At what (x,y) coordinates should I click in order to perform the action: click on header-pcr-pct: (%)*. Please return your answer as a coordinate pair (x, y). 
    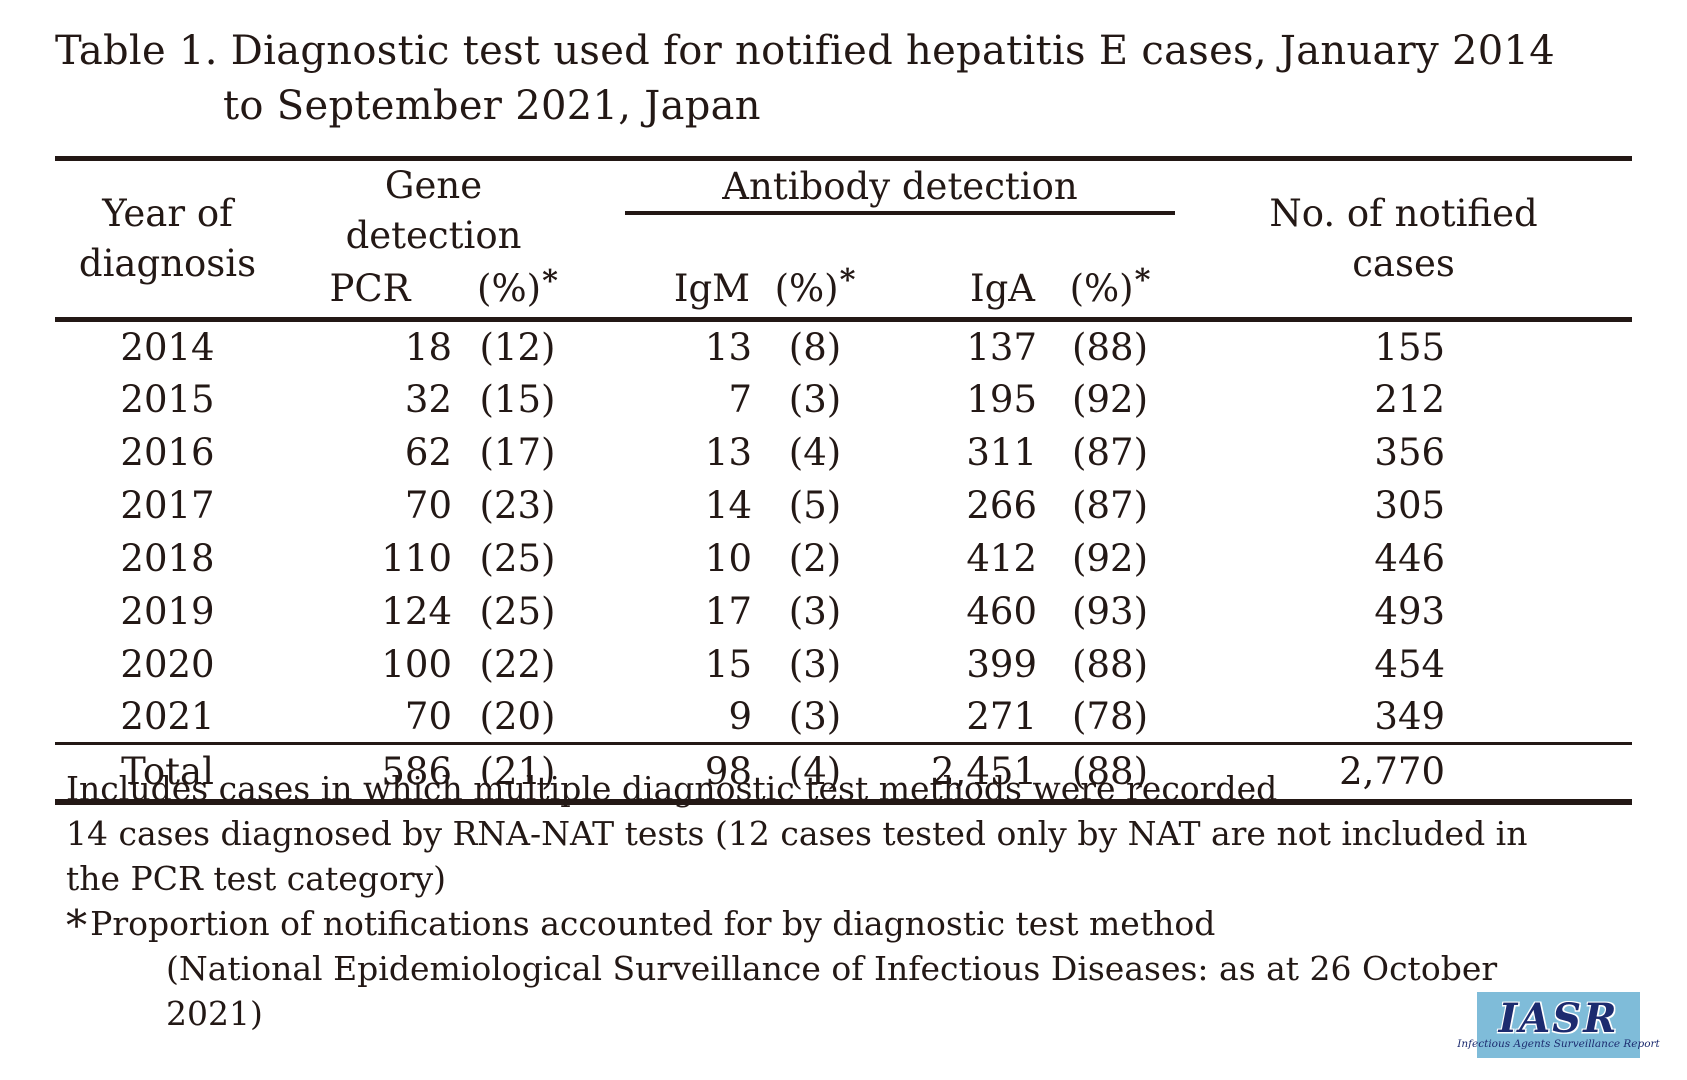
    Looking at the image, I should click on (517, 286).